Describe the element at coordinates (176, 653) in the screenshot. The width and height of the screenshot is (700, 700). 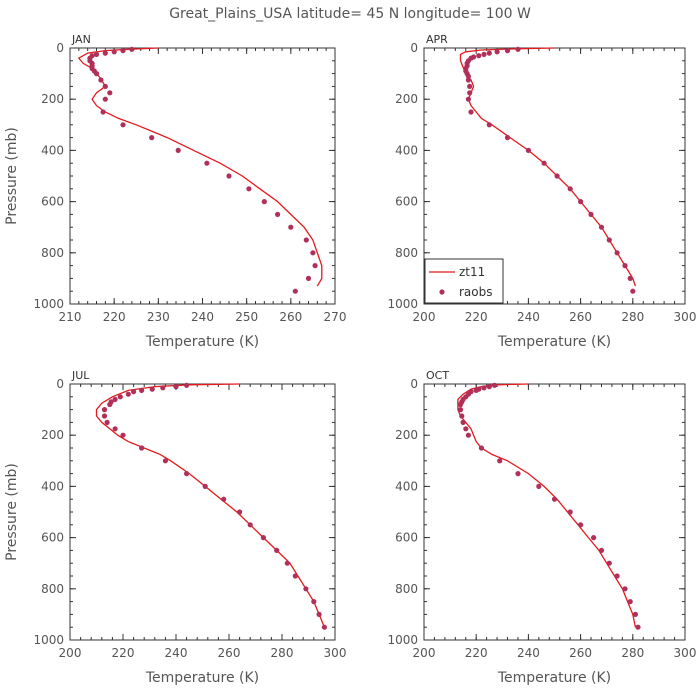
I see `x-tick-label: 240` at that location.